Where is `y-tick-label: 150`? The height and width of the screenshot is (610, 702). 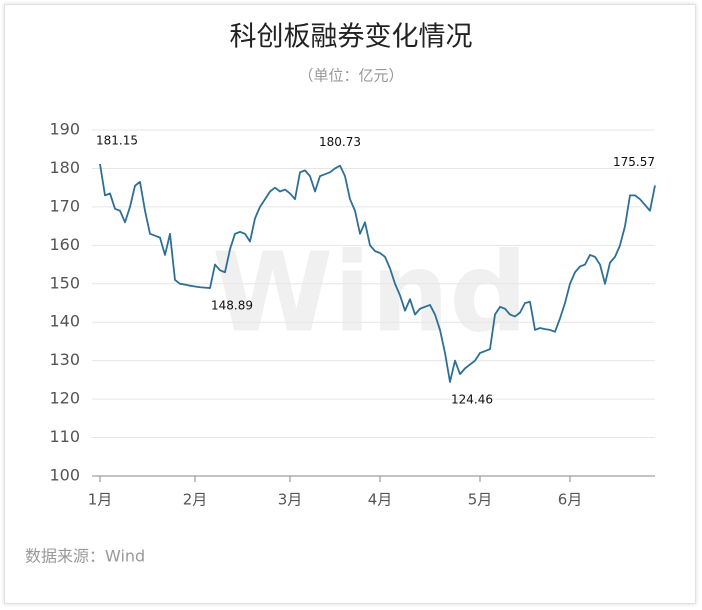
y-tick-label: 150 is located at coordinates (64, 282).